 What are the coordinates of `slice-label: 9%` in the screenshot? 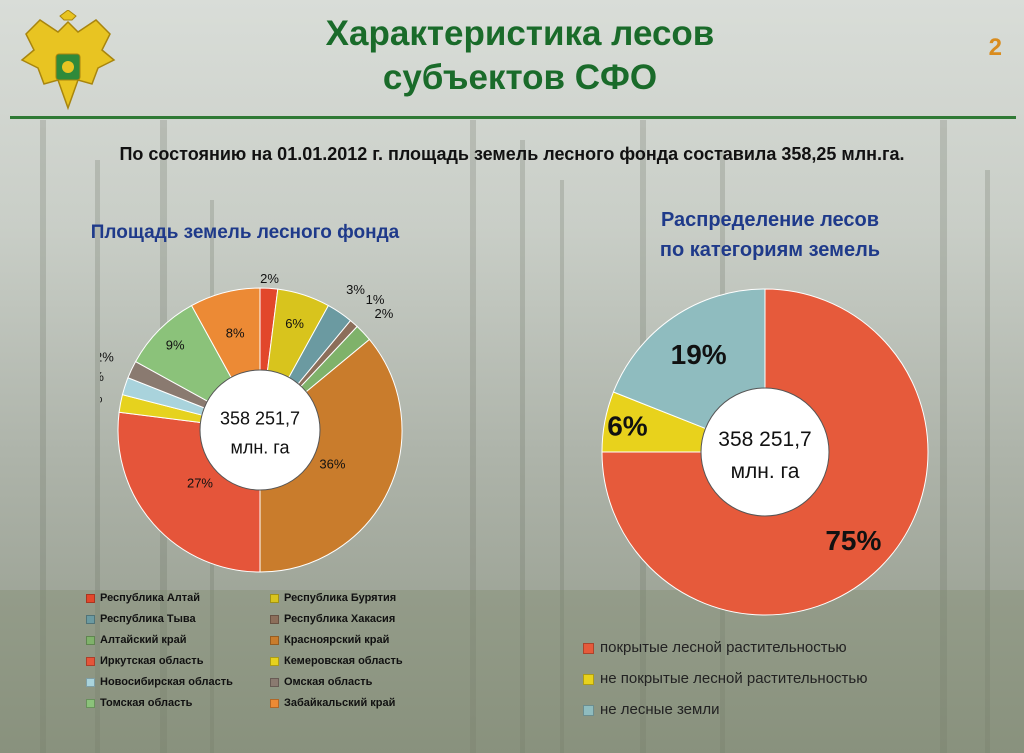 It's located at (175, 345).